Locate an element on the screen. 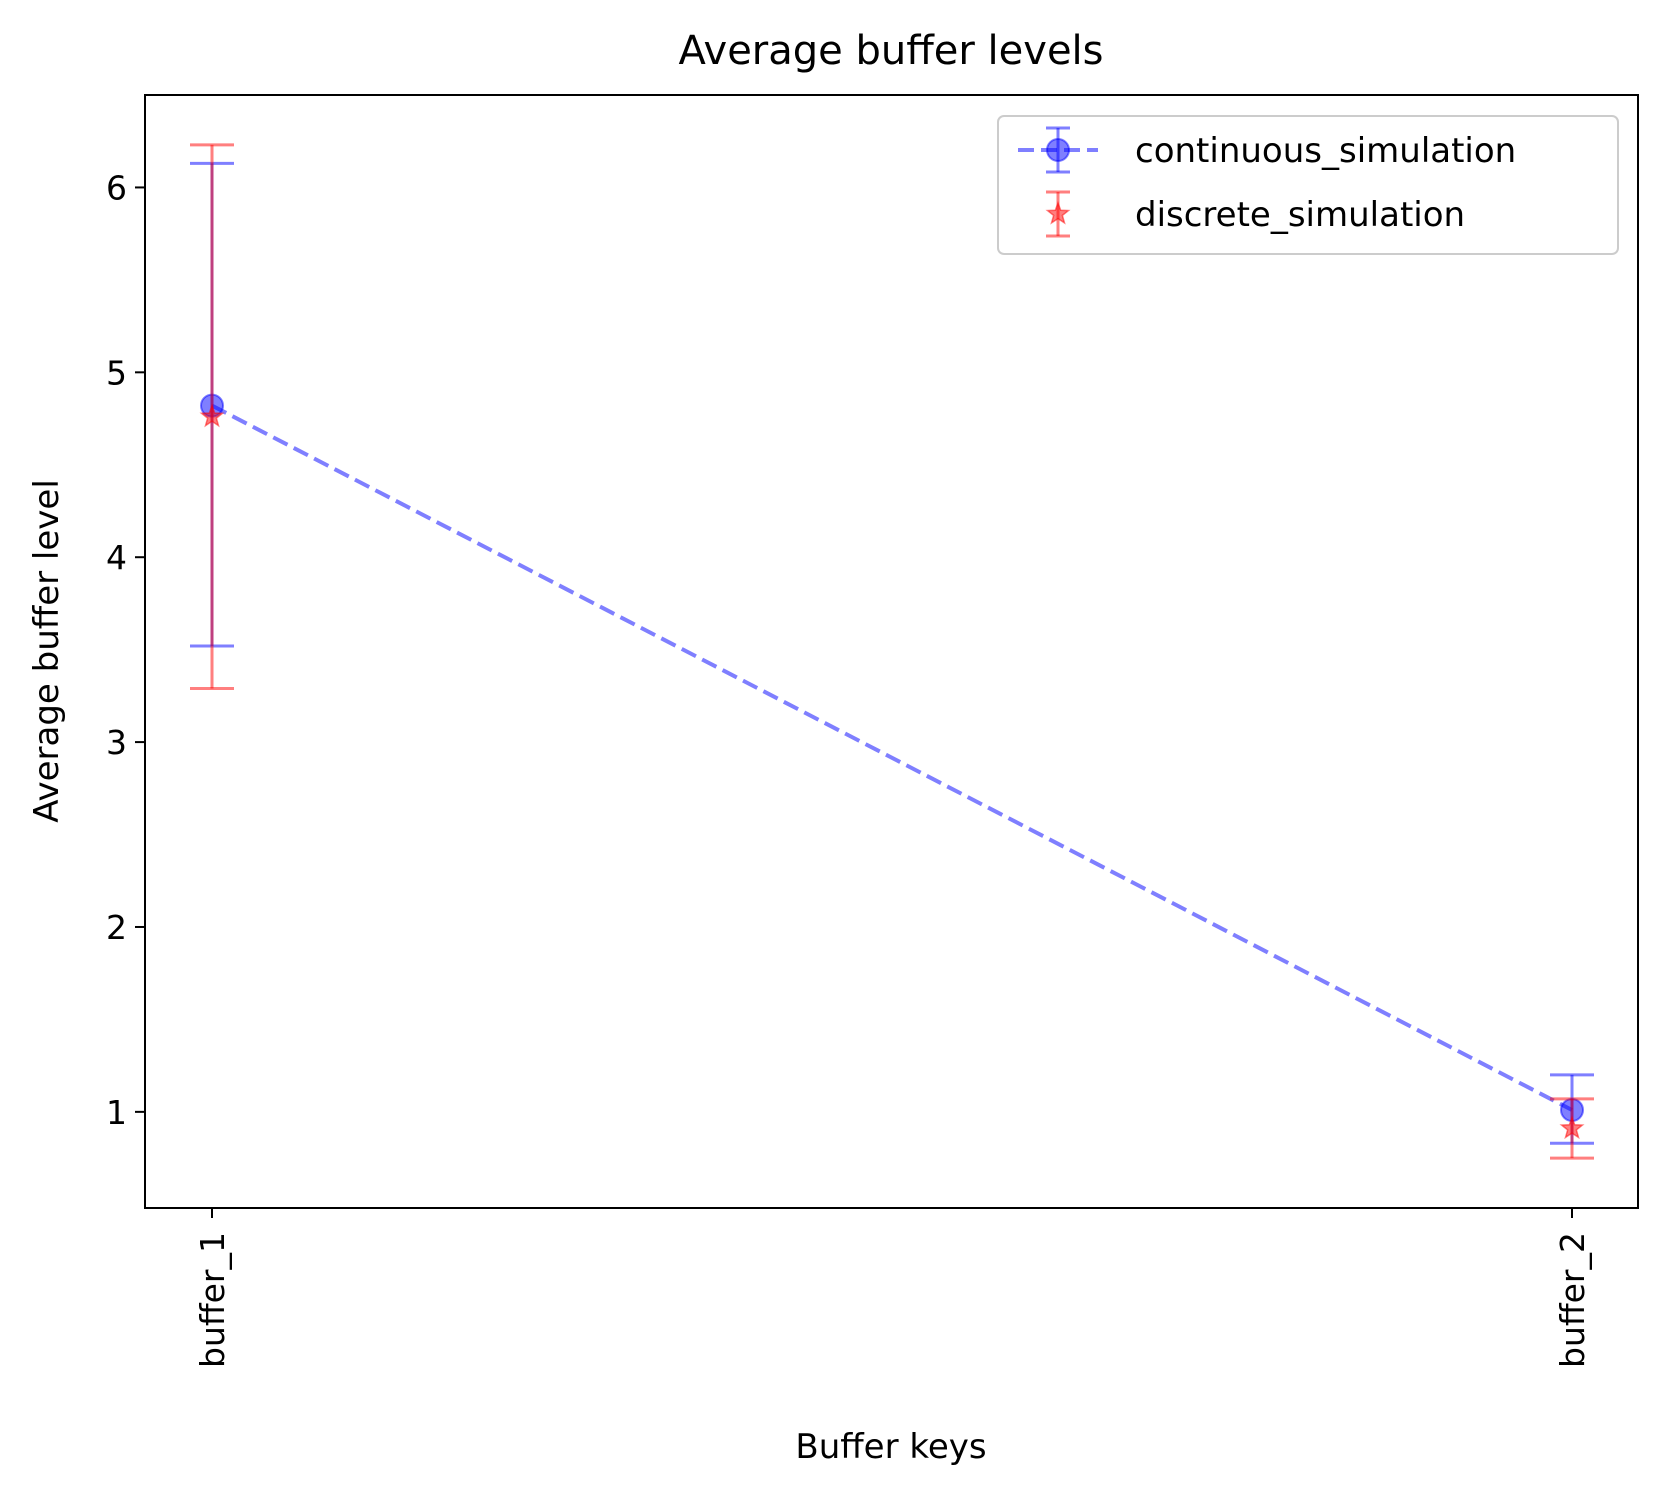  chart-title: Average buffer levels is located at coordinates (891, 51).